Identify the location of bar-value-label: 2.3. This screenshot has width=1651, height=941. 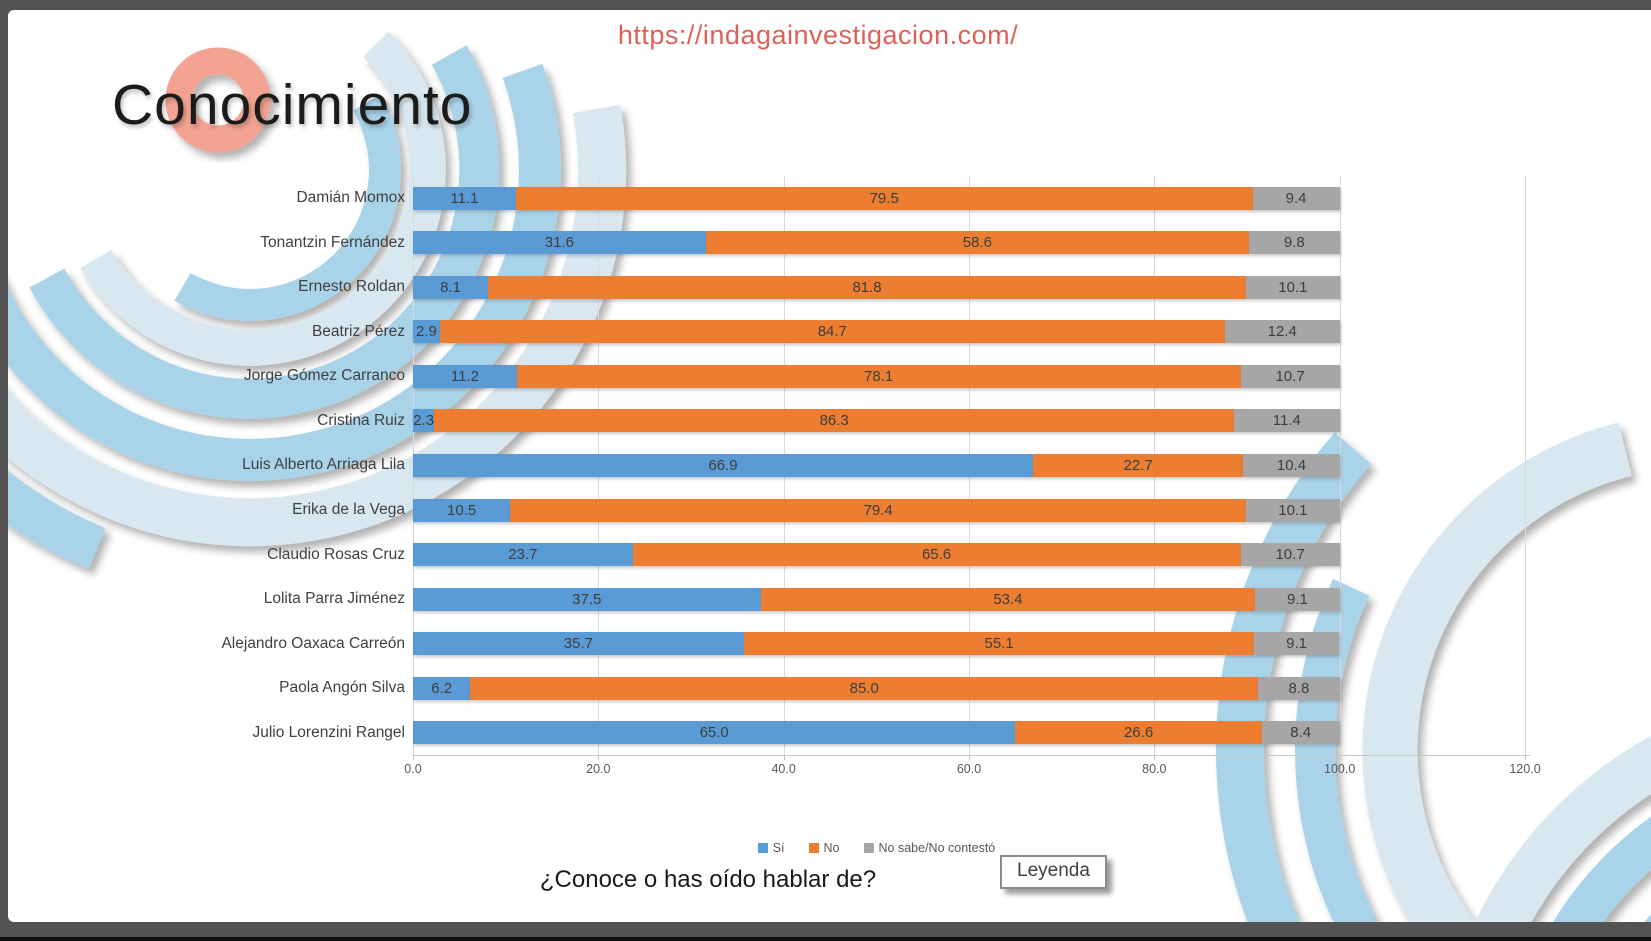
(424, 421).